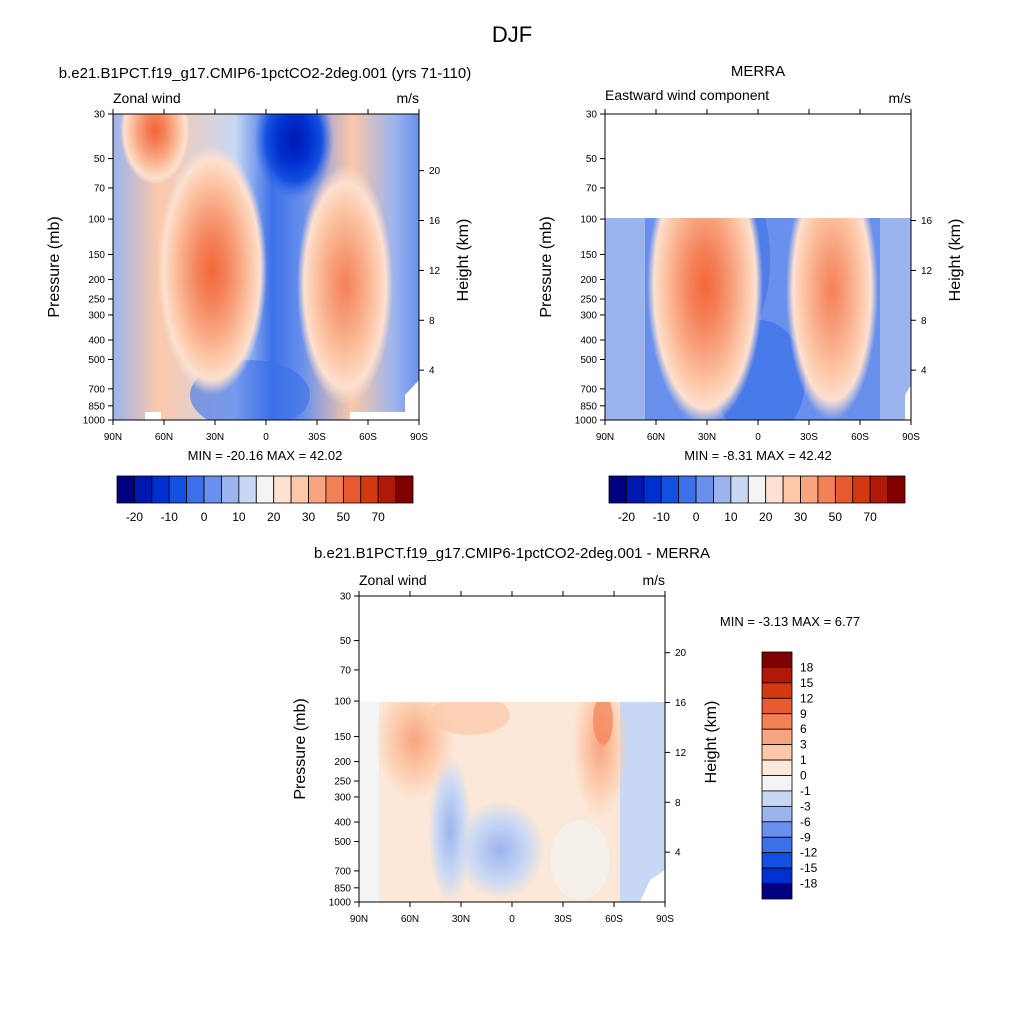 The height and width of the screenshot is (1024, 1024). What do you see at coordinates (805, 791) in the screenshot?
I see `colorbar-label: -1` at bounding box center [805, 791].